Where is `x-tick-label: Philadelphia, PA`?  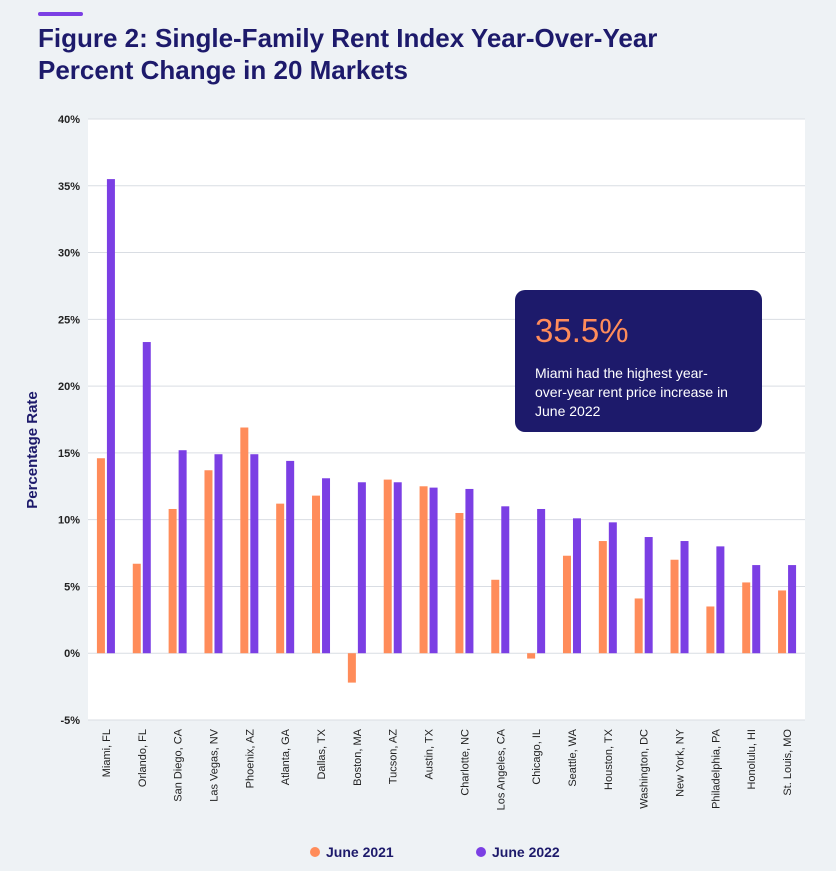
x-tick-label: Philadelphia, PA is located at coordinates (716, 768).